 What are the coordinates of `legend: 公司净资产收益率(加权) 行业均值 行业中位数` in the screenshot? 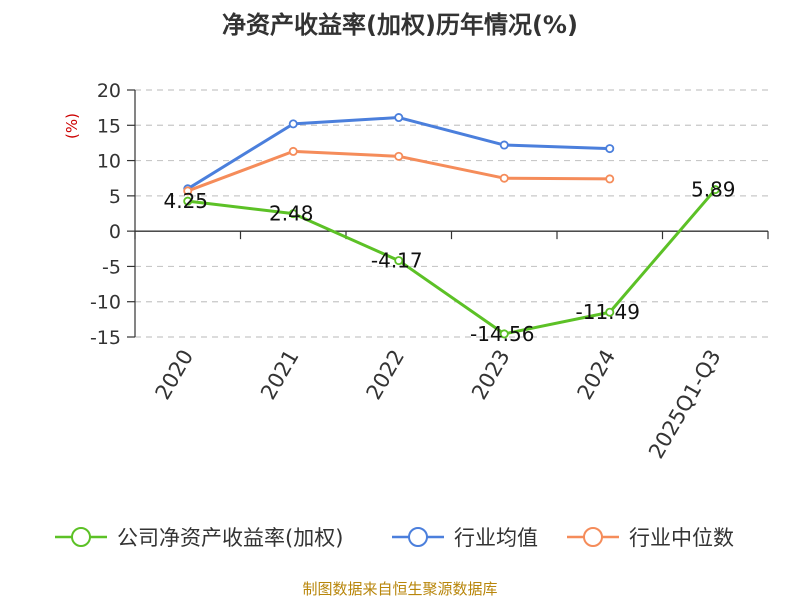 It's located at (394, 538).